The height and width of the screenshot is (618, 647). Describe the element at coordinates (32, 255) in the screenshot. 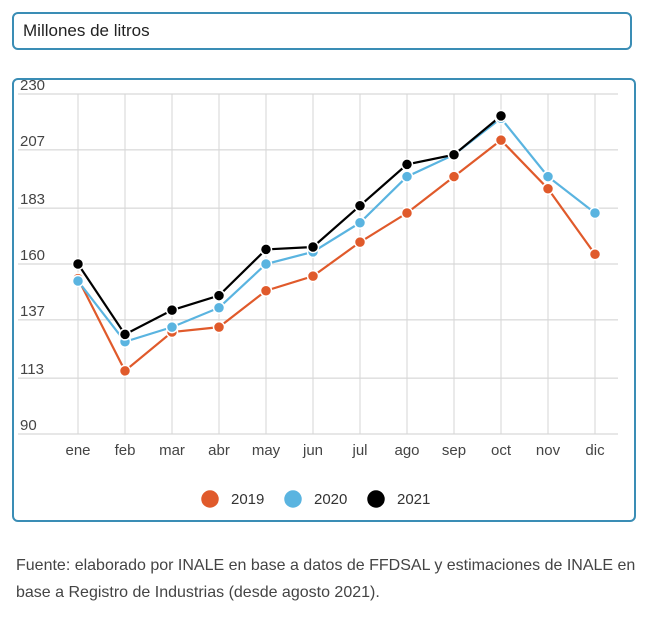

I see `y-tick-label: 160` at that location.